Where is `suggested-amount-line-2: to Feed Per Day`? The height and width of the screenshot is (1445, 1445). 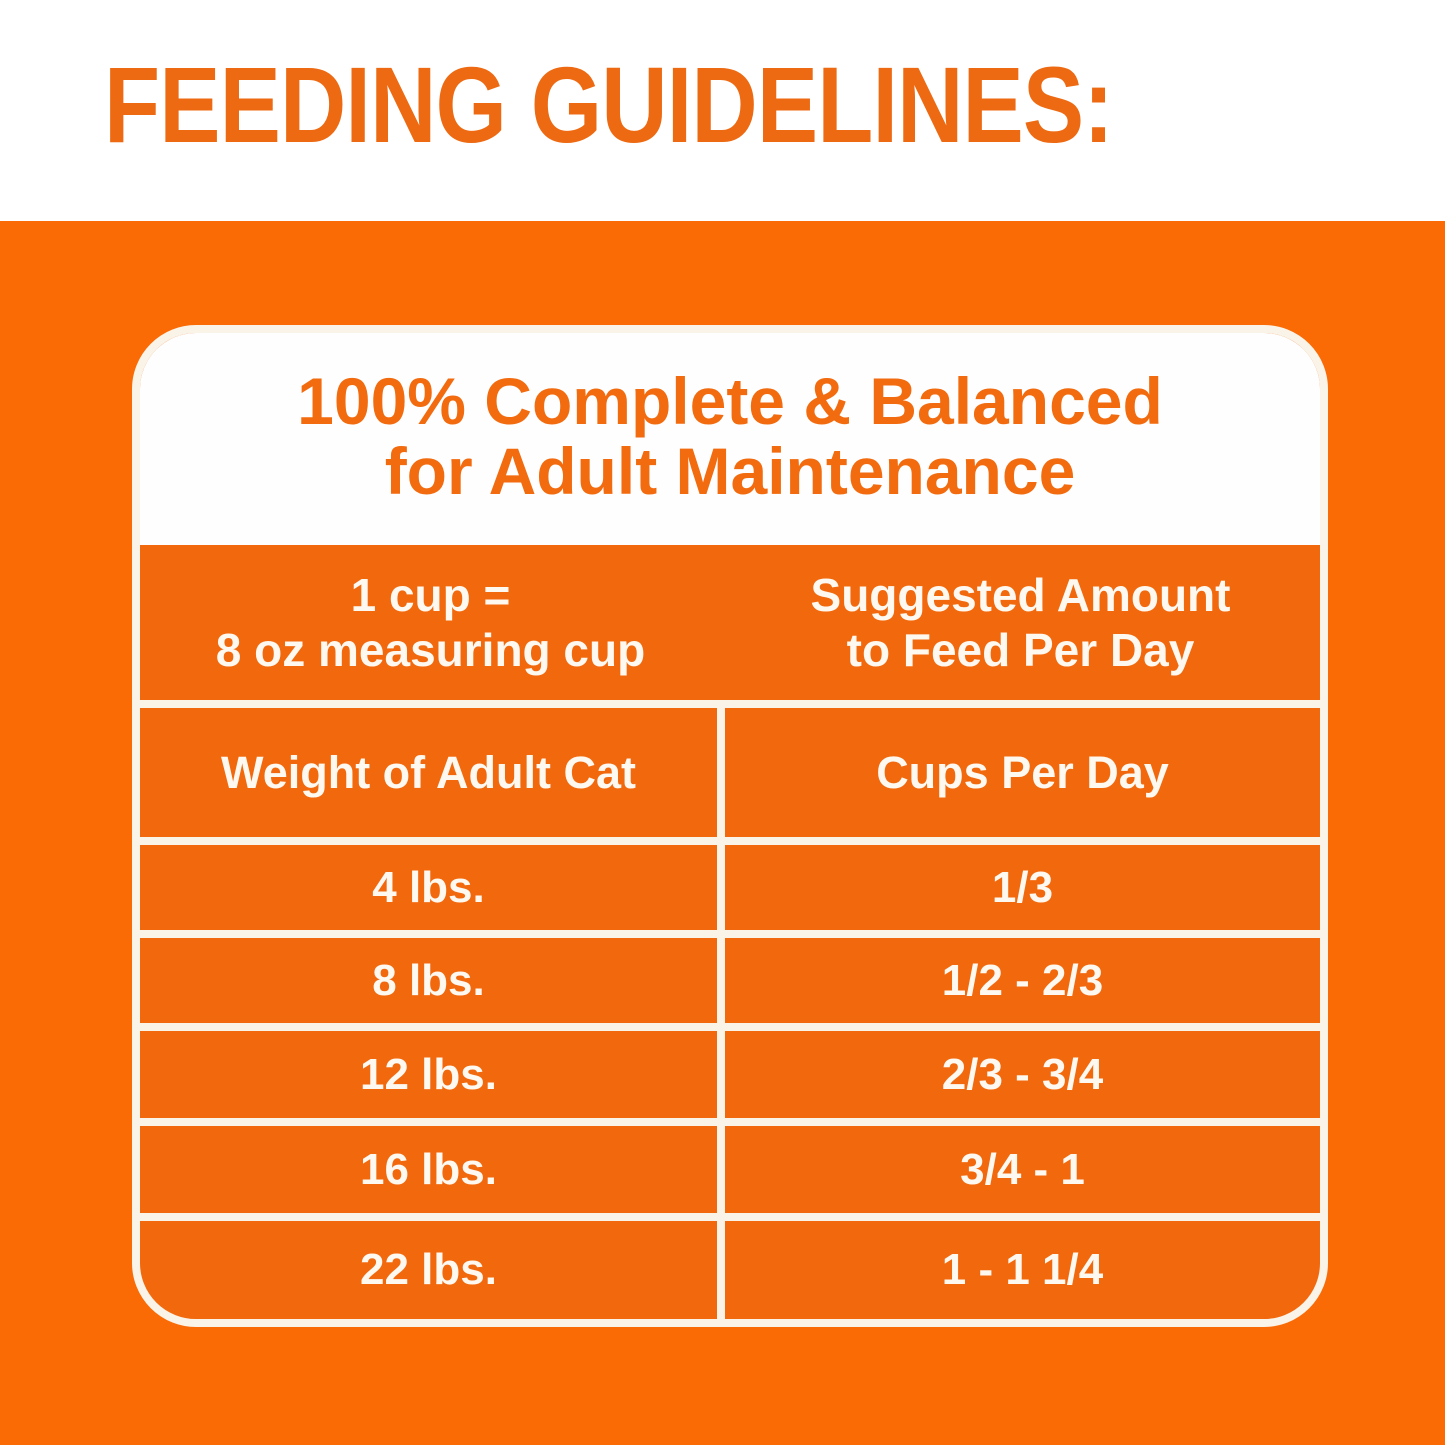
suggested-amount-line-2: to Feed Per Day is located at coordinates (1020, 649).